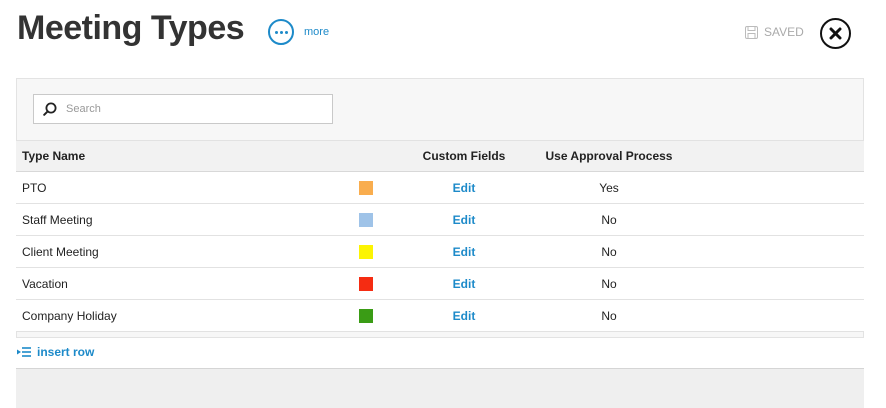 This screenshot has width=886, height=408. I want to click on type-name-cell: Staff Meeting, so click(57, 219).